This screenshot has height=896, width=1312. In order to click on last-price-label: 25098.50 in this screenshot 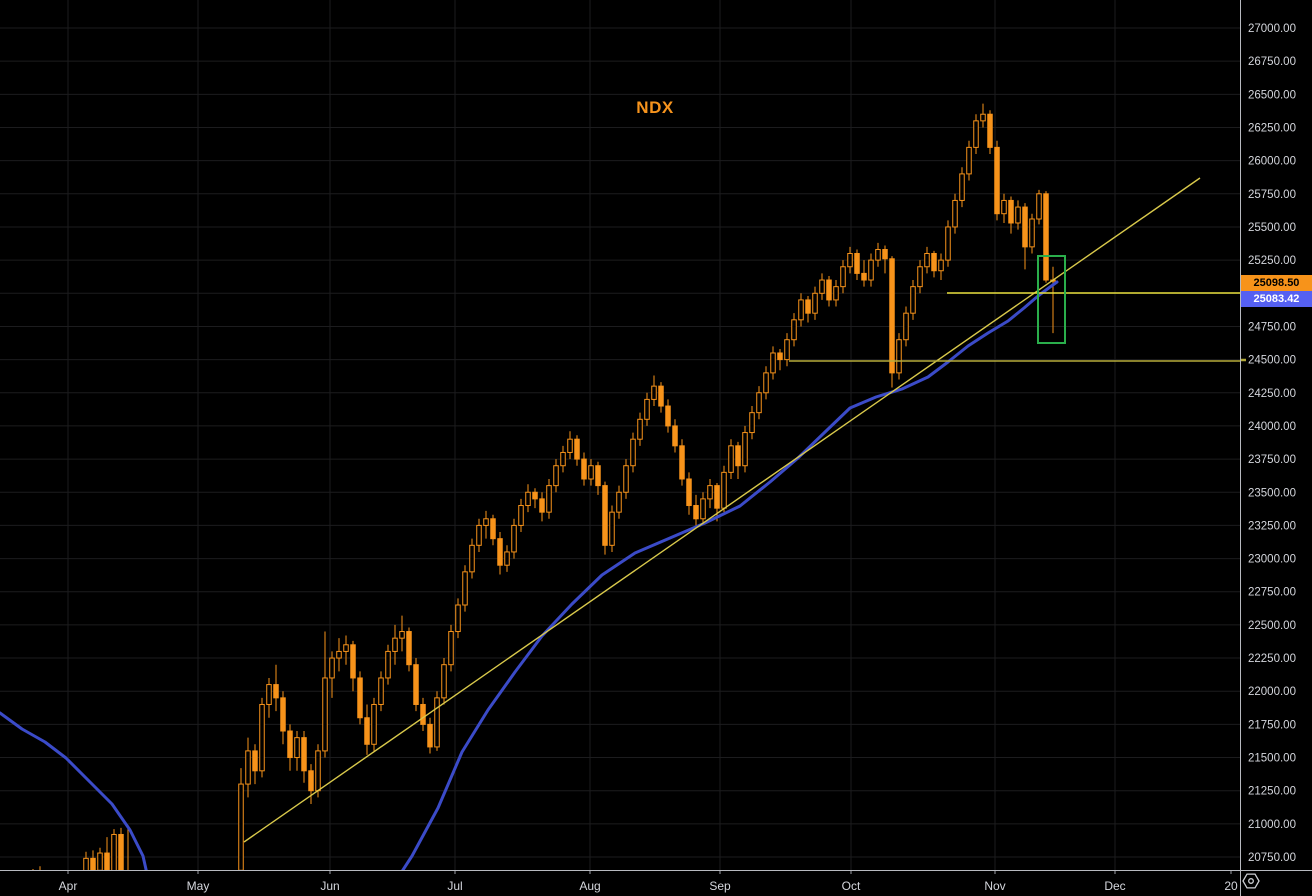, I will do `click(1276, 283)`.